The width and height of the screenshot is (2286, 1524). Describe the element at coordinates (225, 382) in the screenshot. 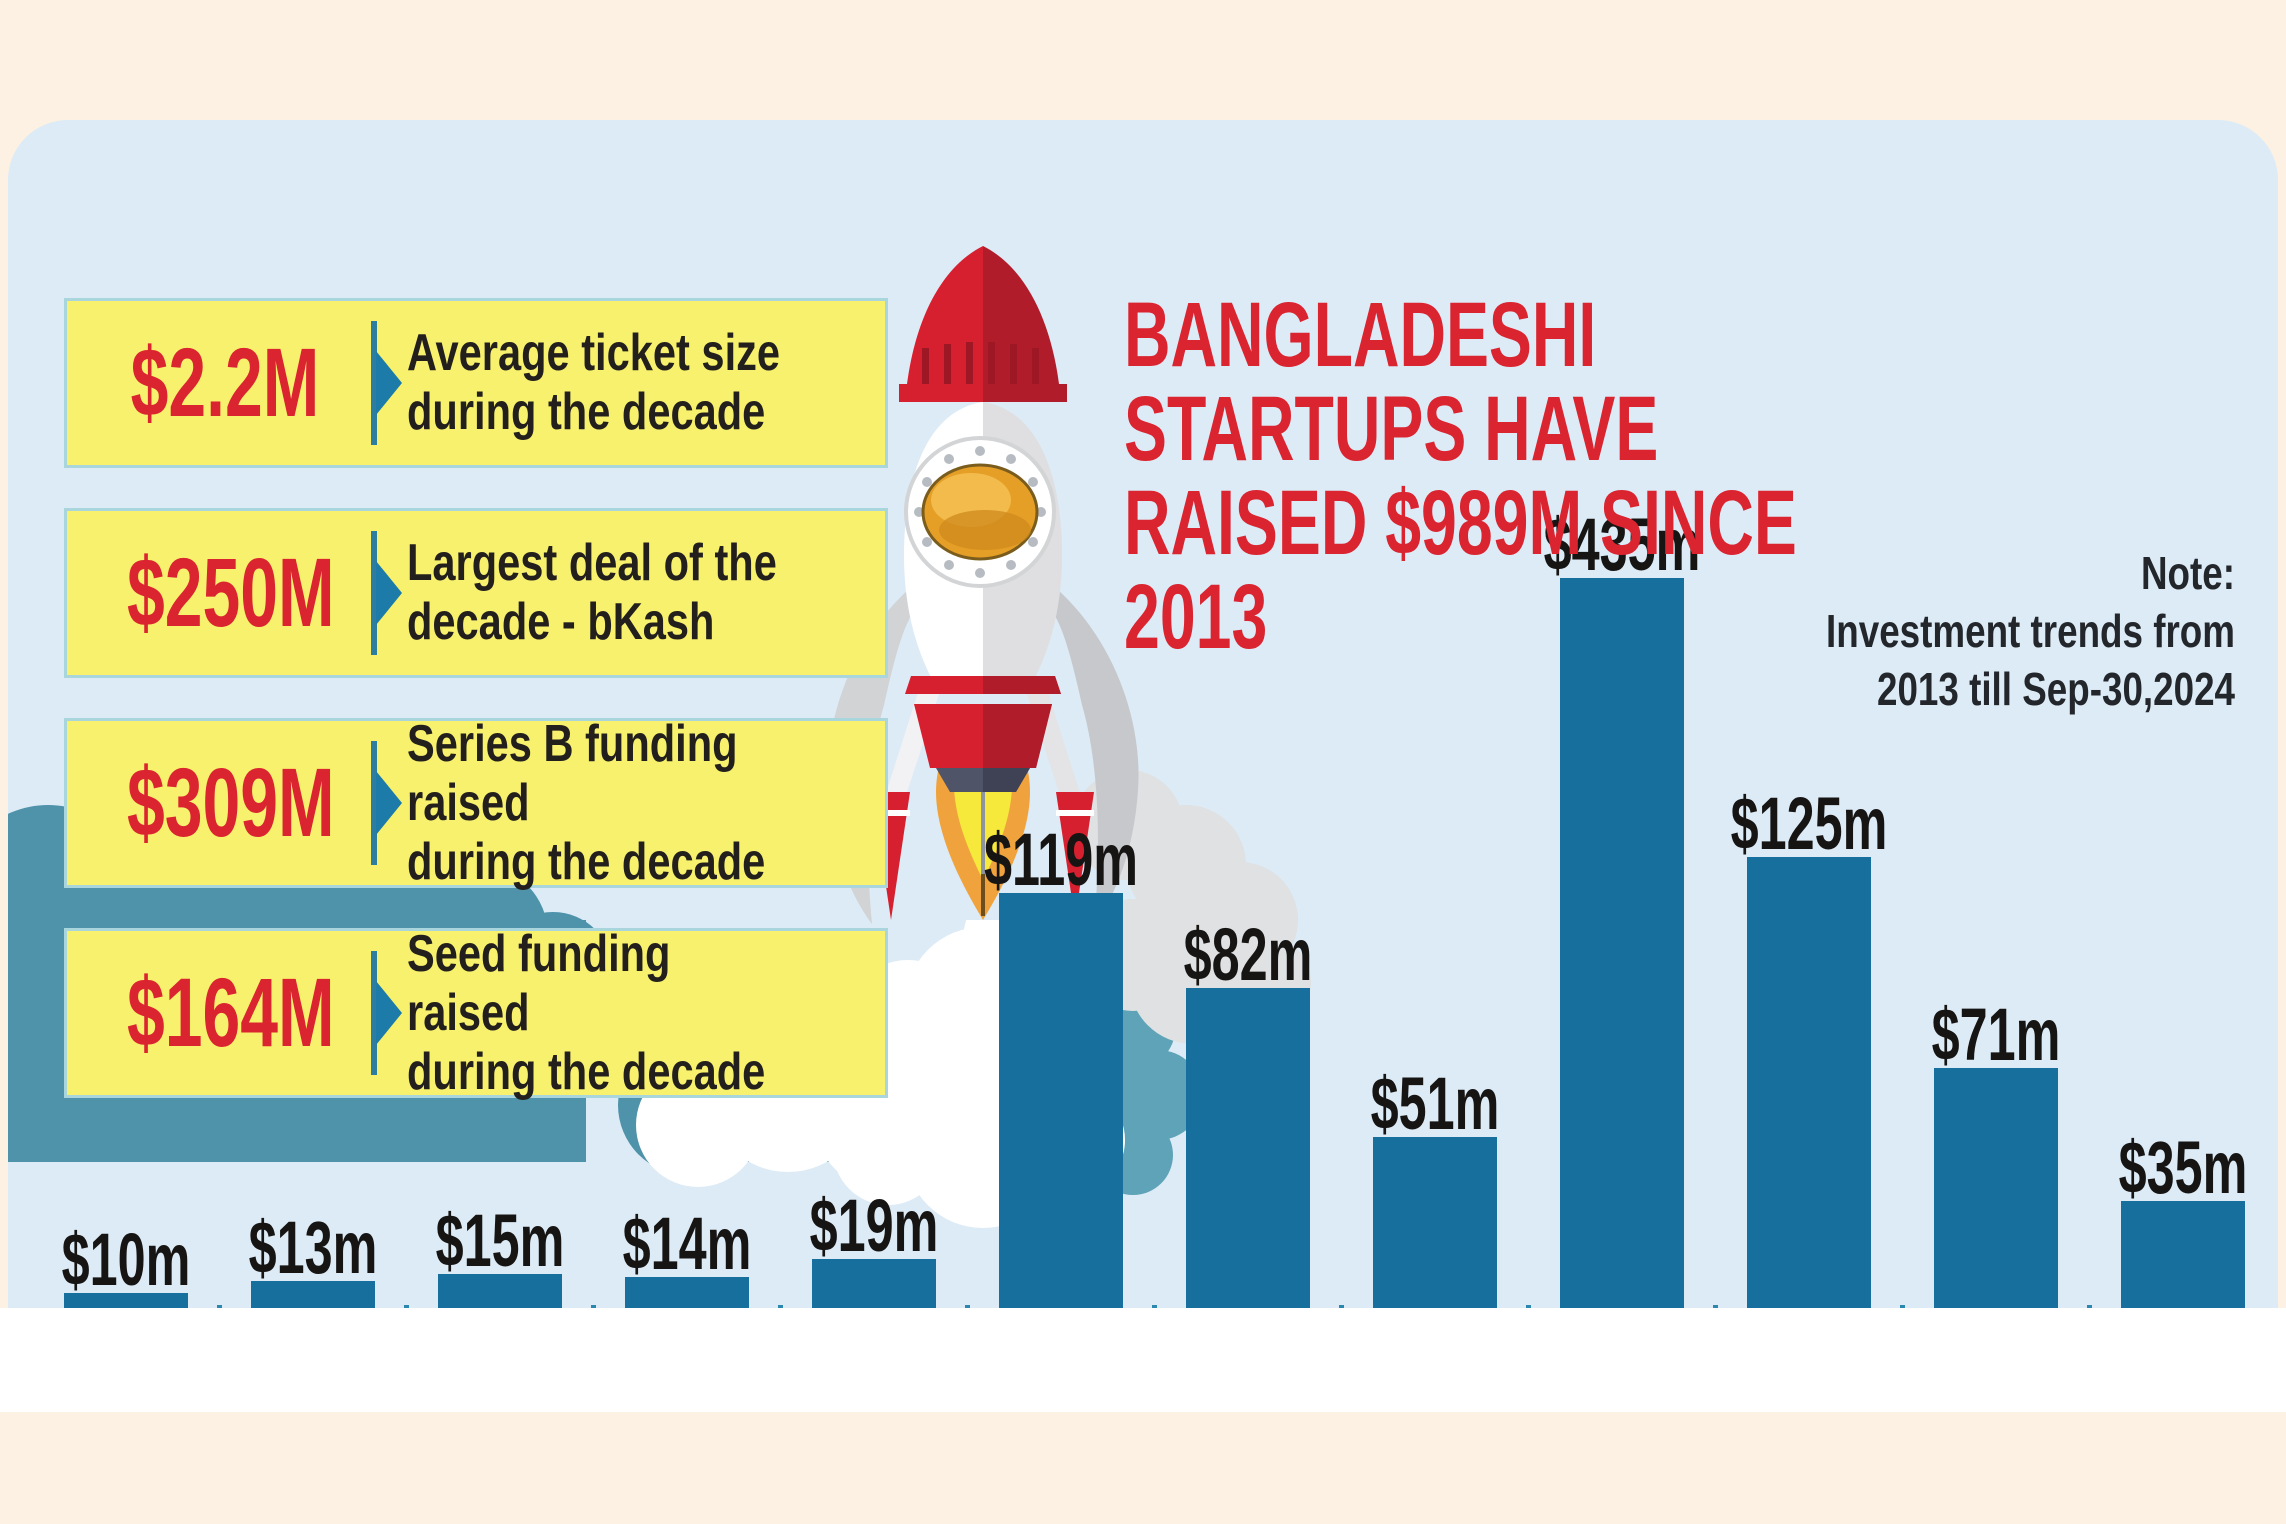

I see `stat-value: $2.2M` at that location.